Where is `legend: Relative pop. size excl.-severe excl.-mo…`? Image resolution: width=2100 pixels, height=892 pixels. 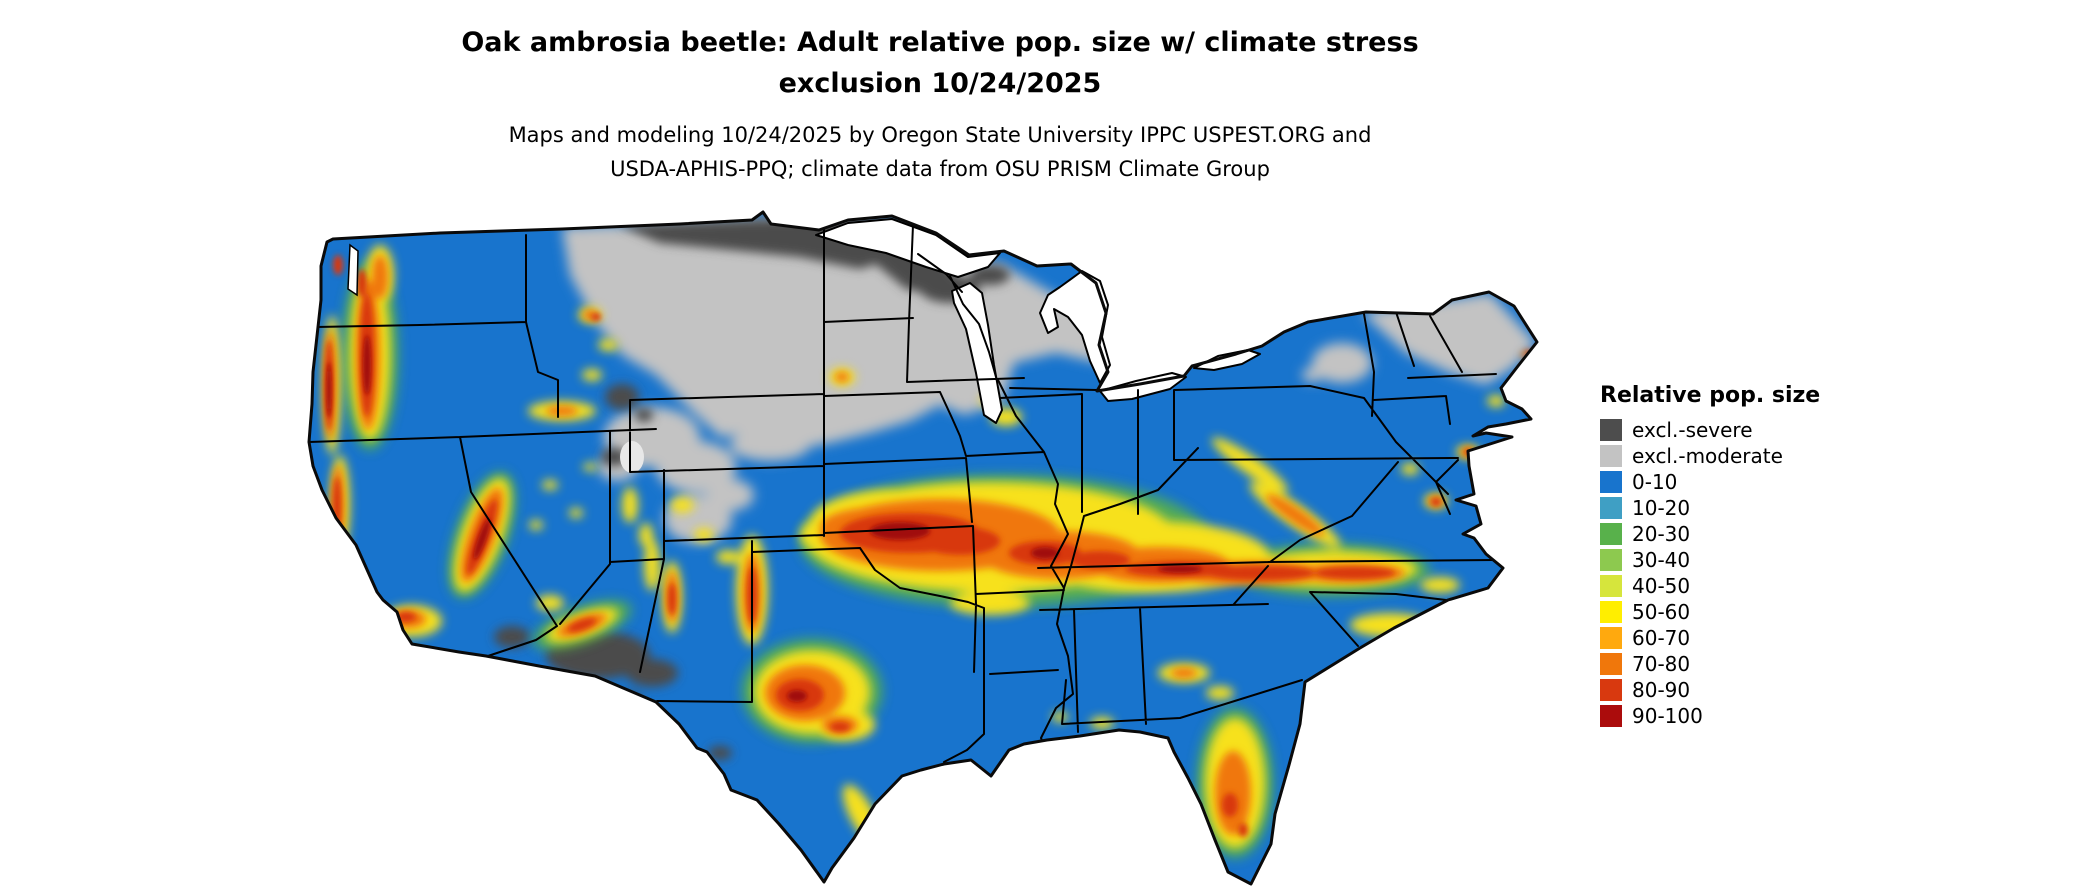
legend: Relative pop. size excl.-severe excl.-mo… is located at coordinates (1740, 557).